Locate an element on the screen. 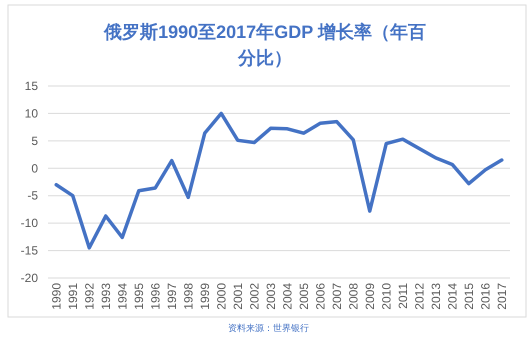 This screenshot has width=531, height=339. y-tick-label: 15 is located at coordinates (31, 86).